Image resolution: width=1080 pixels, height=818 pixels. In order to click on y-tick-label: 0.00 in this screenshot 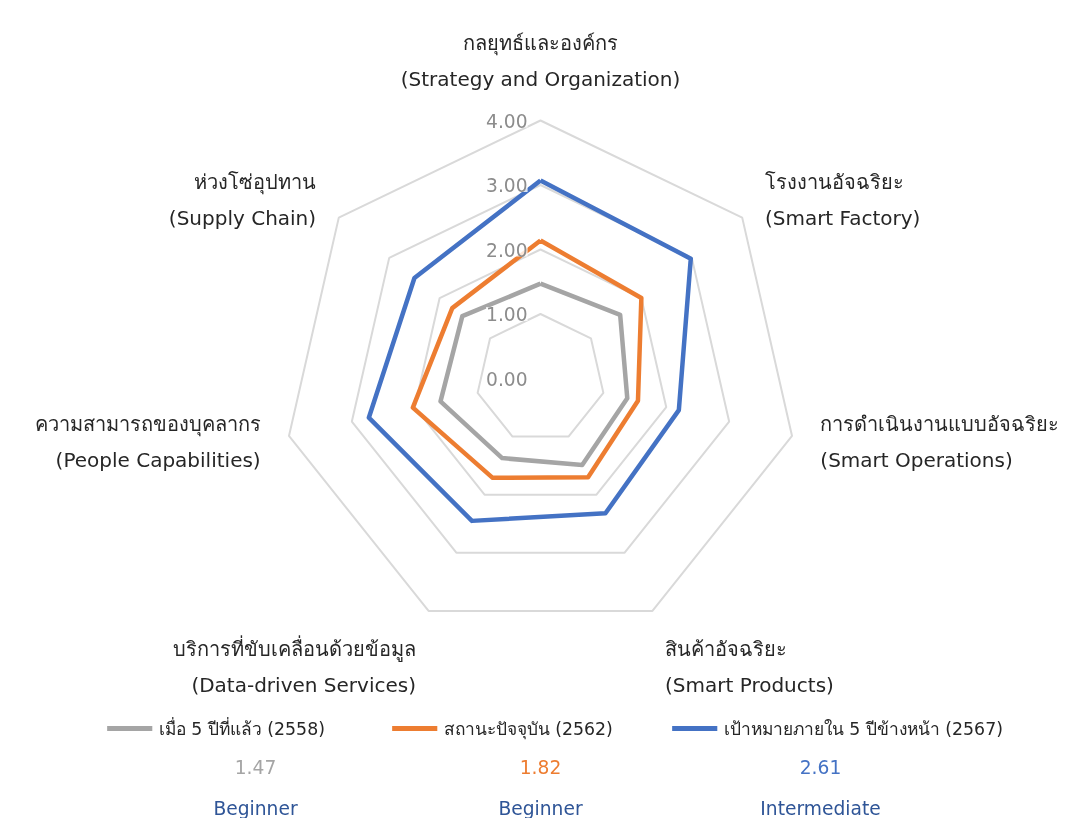, I will do `click(507, 379)`.